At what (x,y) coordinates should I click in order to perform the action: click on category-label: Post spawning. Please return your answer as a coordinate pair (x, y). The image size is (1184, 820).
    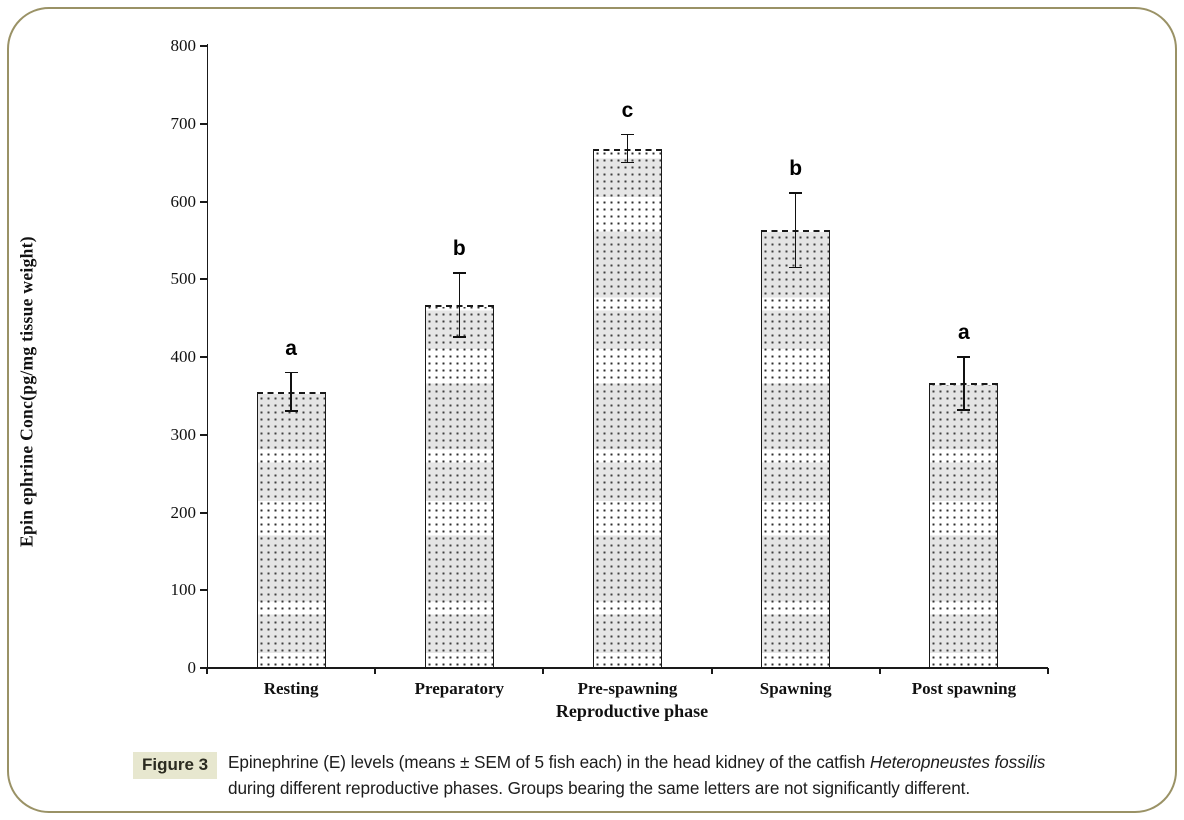
    Looking at the image, I should click on (964, 688).